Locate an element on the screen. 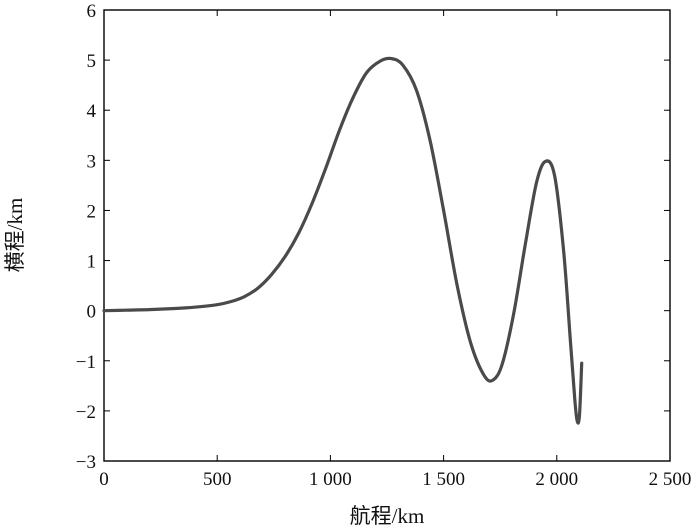 This screenshot has height=528, width=700. y-tick-label: 3 is located at coordinates (92, 161).